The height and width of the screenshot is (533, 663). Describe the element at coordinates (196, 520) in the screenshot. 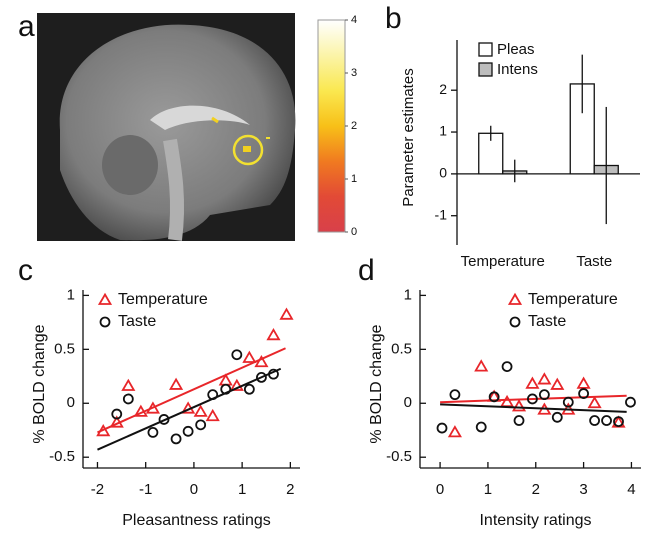

I see `x-axis-label: Pleasantness ratings` at that location.